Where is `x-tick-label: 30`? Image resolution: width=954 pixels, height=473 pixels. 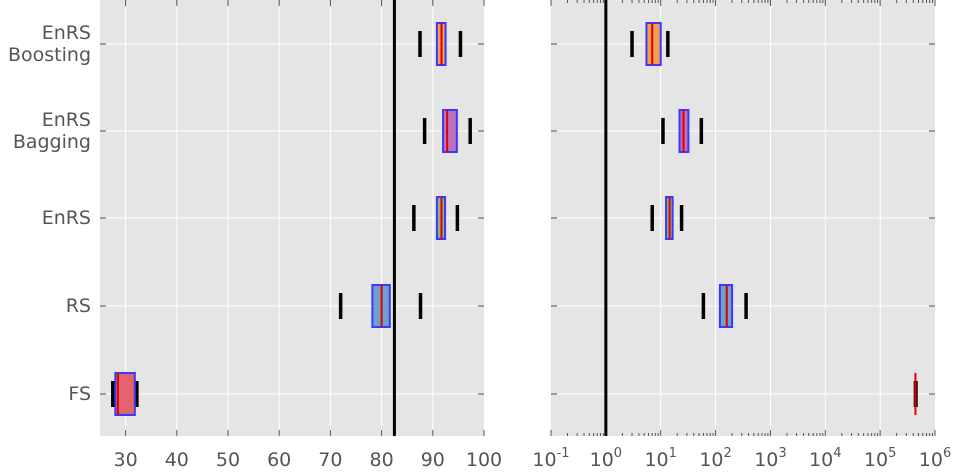 x-tick-label: 30 is located at coordinates (126, 460).